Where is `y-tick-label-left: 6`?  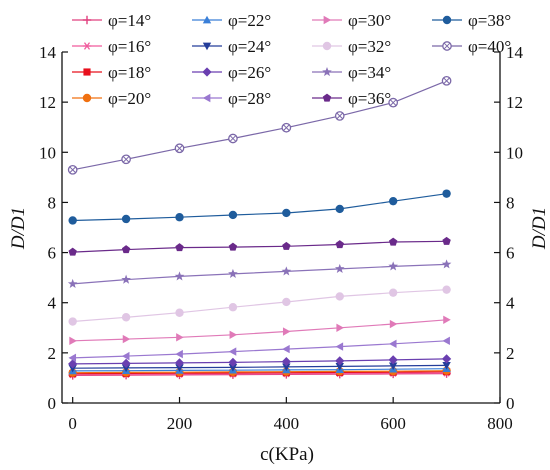 y-tick-label-left: 6 is located at coordinates (52, 253).